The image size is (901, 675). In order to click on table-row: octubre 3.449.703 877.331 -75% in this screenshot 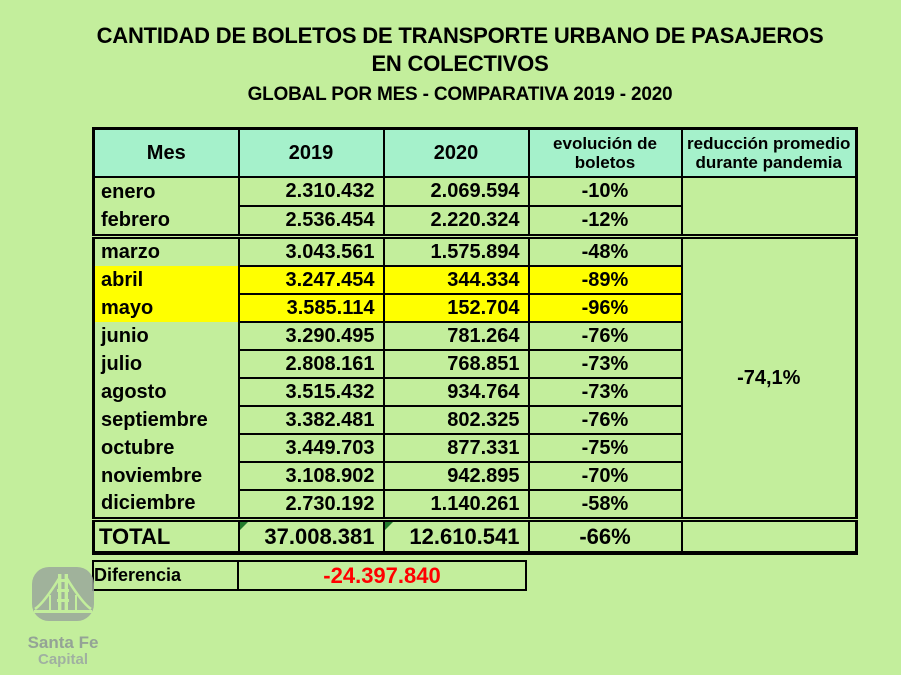, I will do `click(474, 448)`.